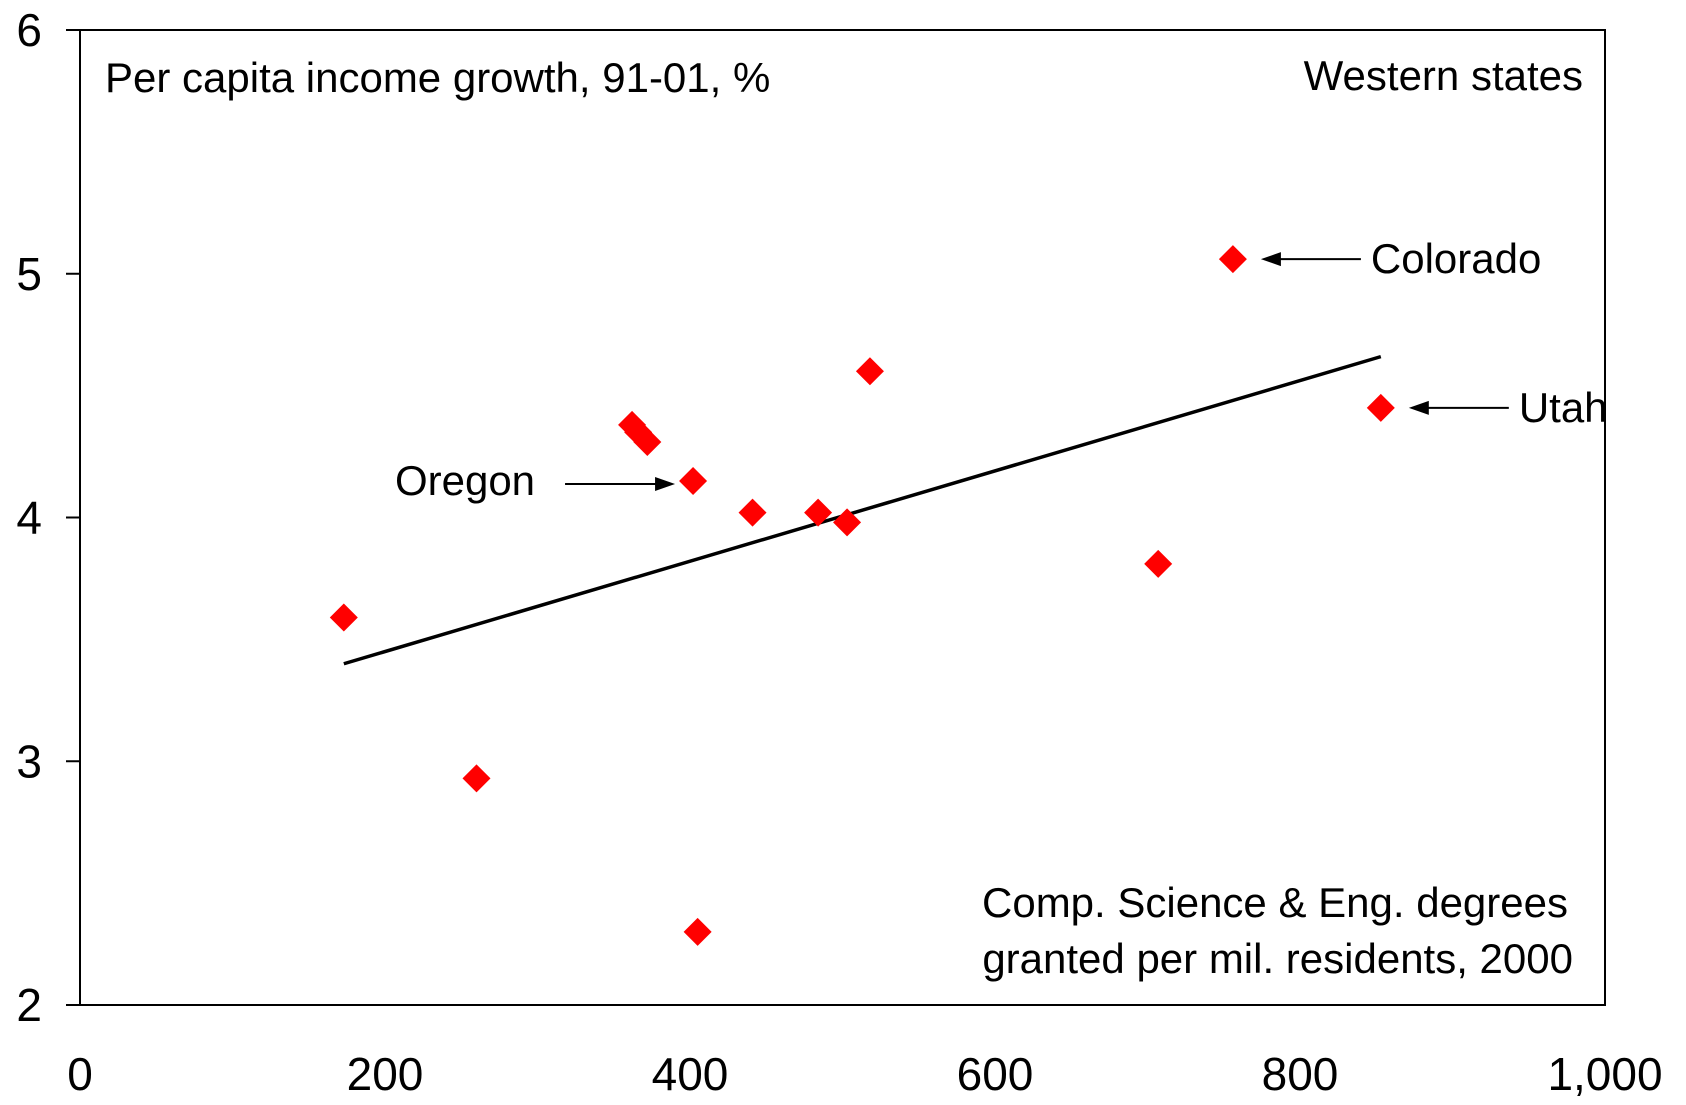 This screenshot has width=1686, height=1105. Describe the element at coordinates (465, 480) in the screenshot. I see `annotation-label: Oregon` at that location.